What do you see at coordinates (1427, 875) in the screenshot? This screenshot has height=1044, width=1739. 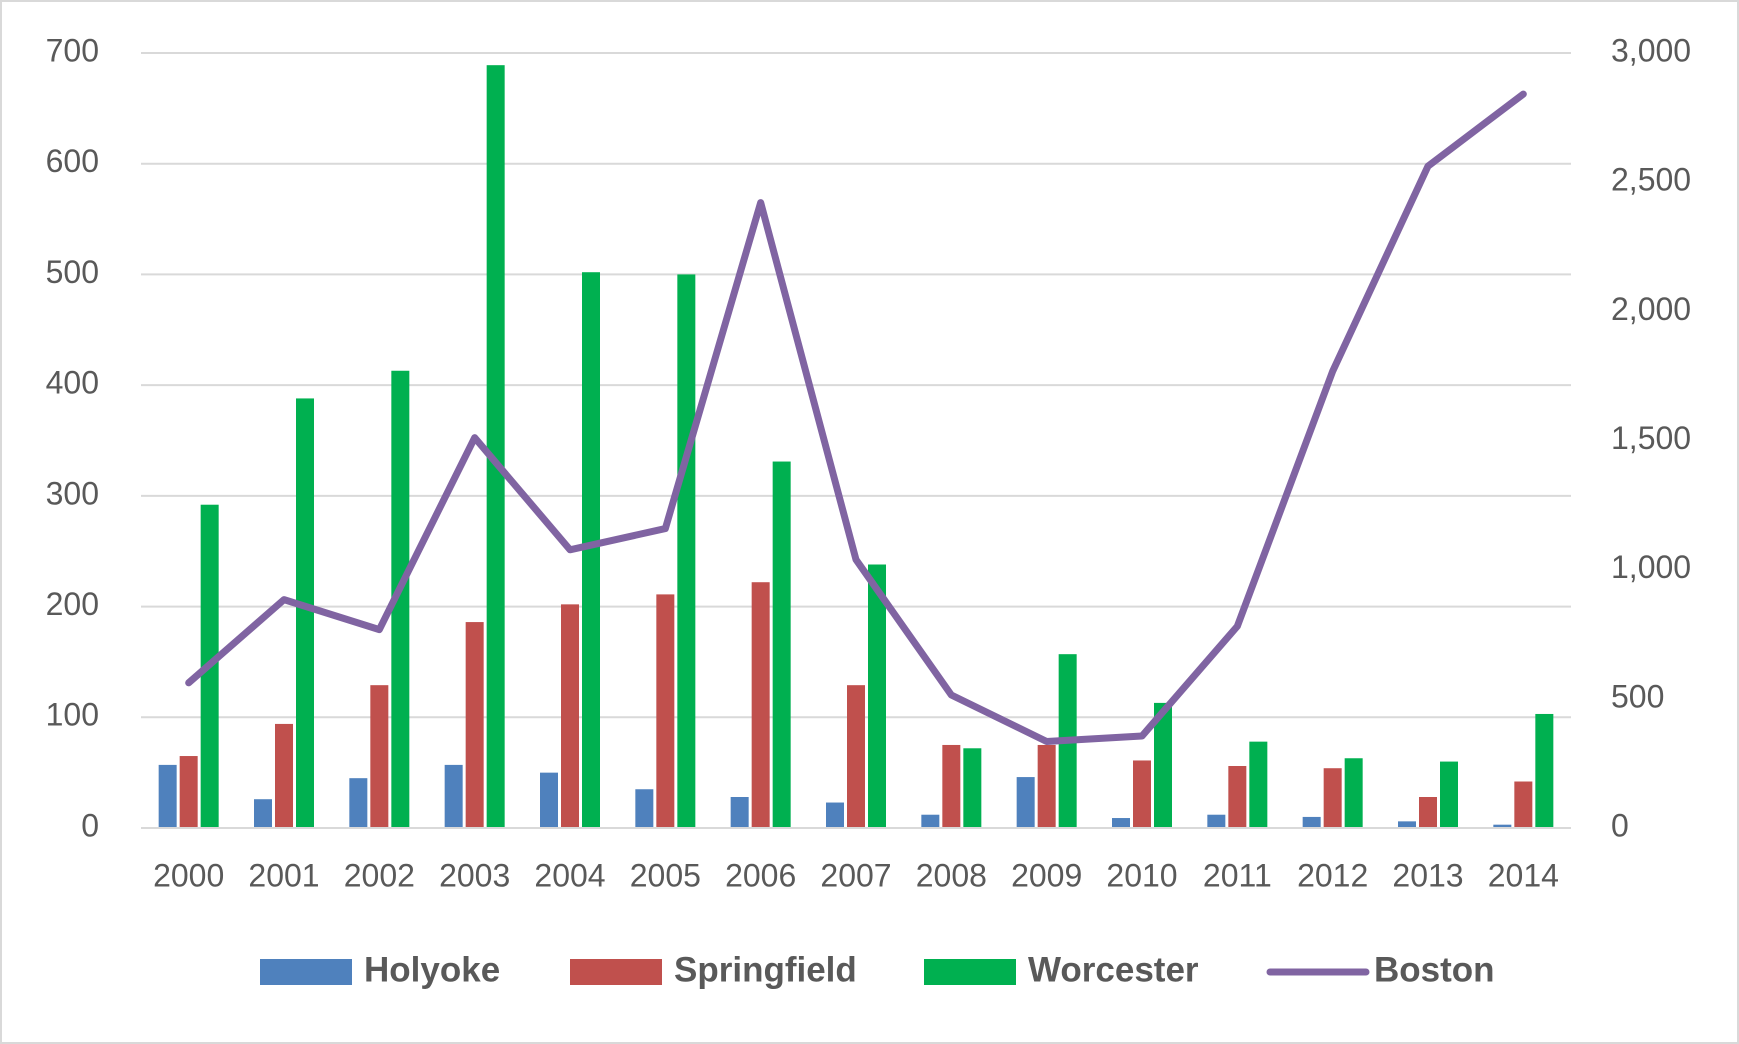 I see `x-tick-label: 2013` at bounding box center [1427, 875].